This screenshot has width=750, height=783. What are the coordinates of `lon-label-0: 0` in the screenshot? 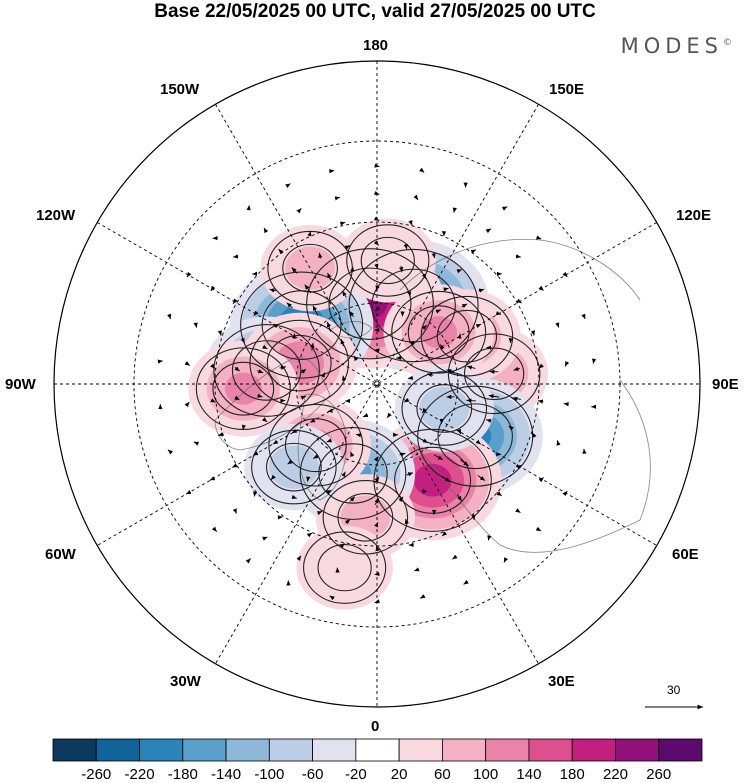 It's located at (375, 726).